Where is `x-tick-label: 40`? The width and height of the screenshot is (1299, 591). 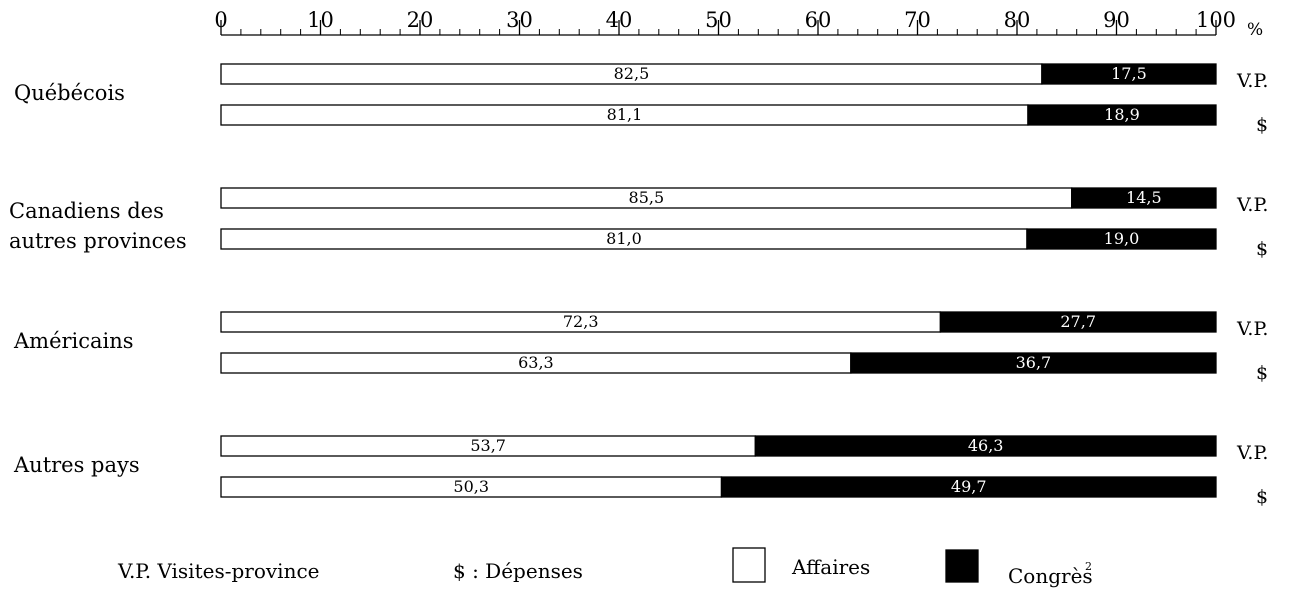
x-tick-label: 40 is located at coordinates (619, 20).